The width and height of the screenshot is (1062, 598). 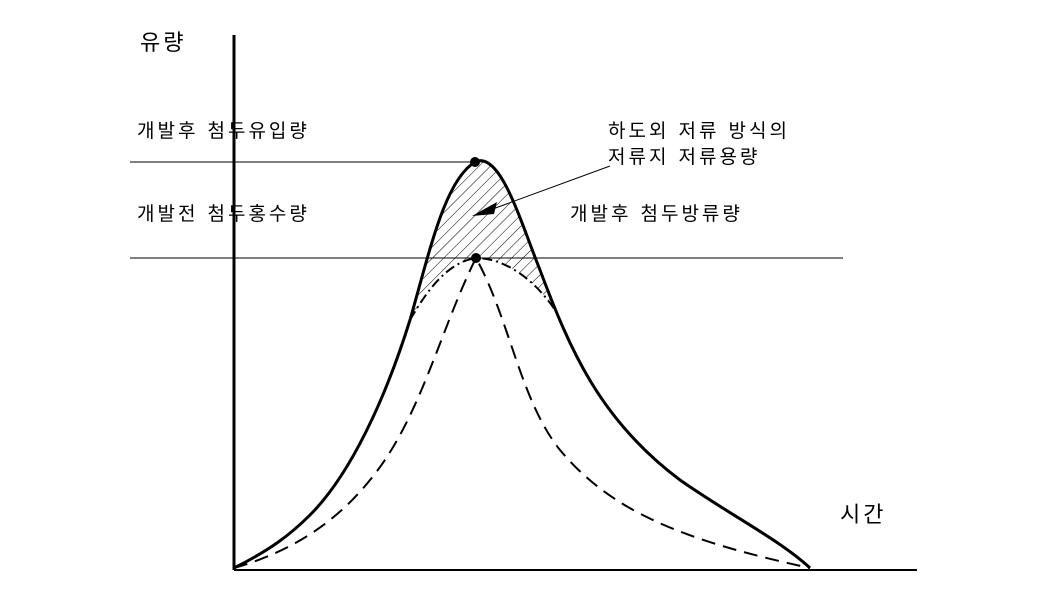 What do you see at coordinates (223, 131) in the screenshot?
I see `label: 개발후 첨두유입량` at bounding box center [223, 131].